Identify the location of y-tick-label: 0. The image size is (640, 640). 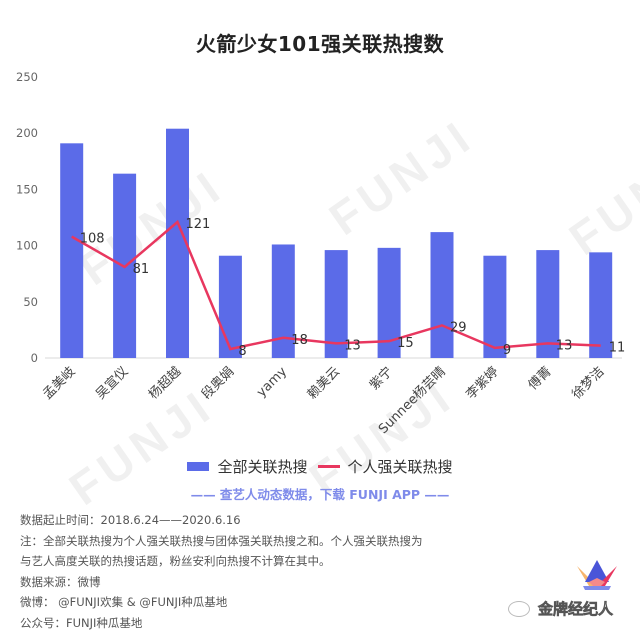
(34, 358).